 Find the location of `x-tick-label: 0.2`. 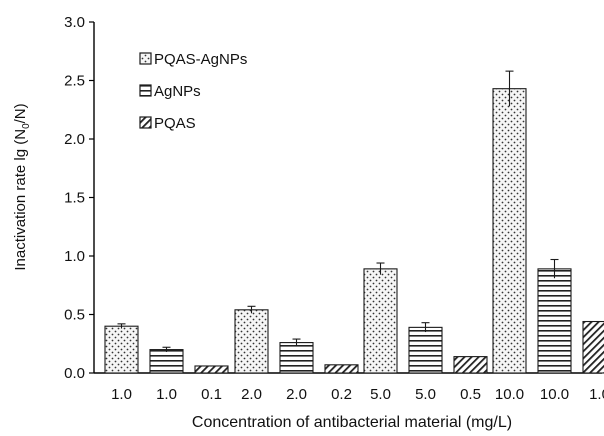

x-tick-label: 0.2 is located at coordinates (341, 394).